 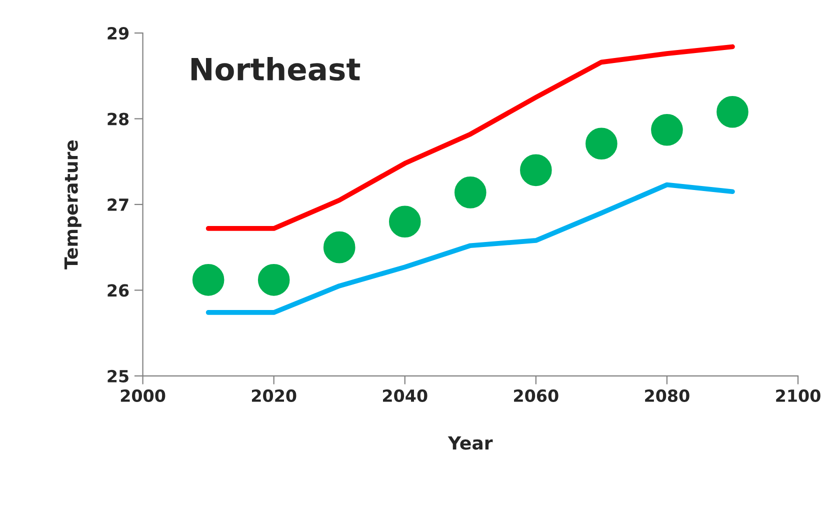 I want to click on x-tick-label: 2000, so click(x=143, y=395).